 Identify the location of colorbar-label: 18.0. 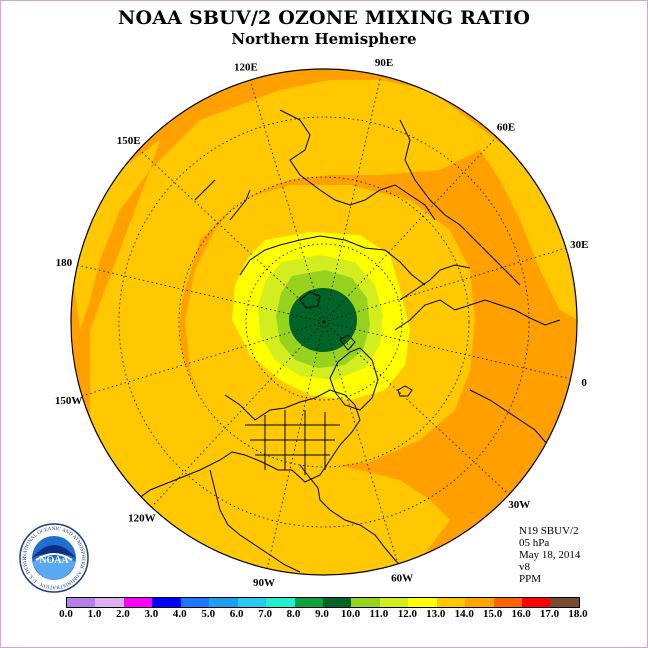
(578, 614).